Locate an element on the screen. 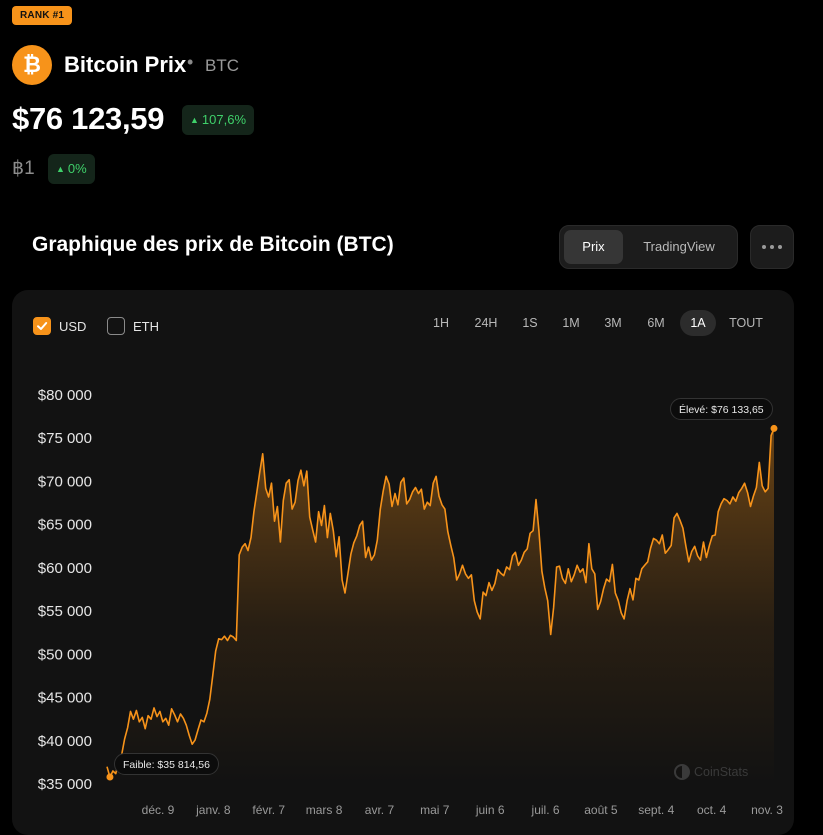 The height and width of the screenshot is (835, 823). currency-eth-toggle: ETH is located at coordinates (133, 326).